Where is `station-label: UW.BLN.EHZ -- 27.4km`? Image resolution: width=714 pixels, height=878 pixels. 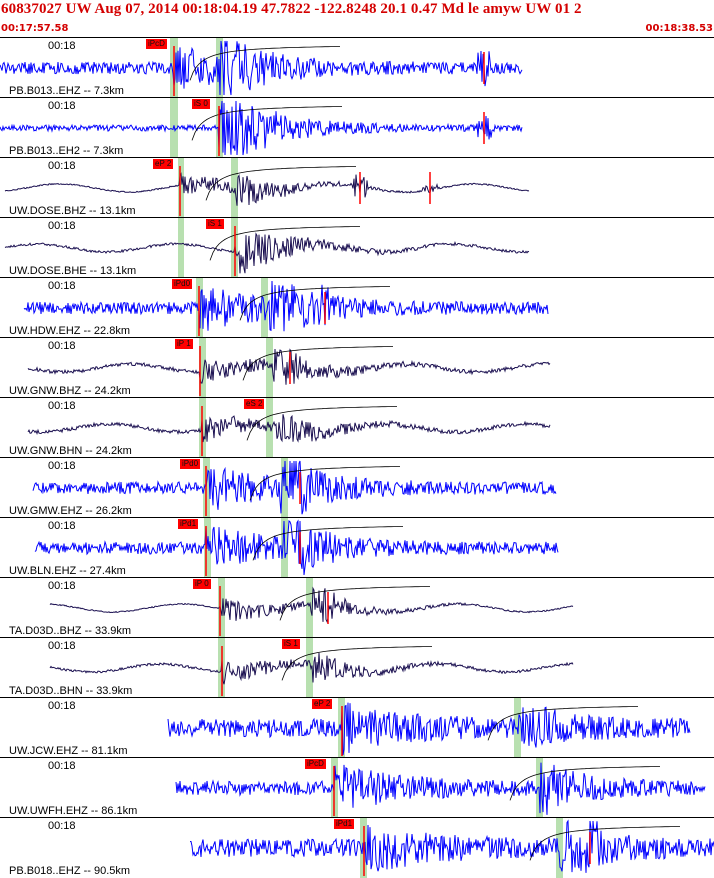
station-label: UW.BLN.EHZ -- 27.4km is located at coordinates (67, 571).